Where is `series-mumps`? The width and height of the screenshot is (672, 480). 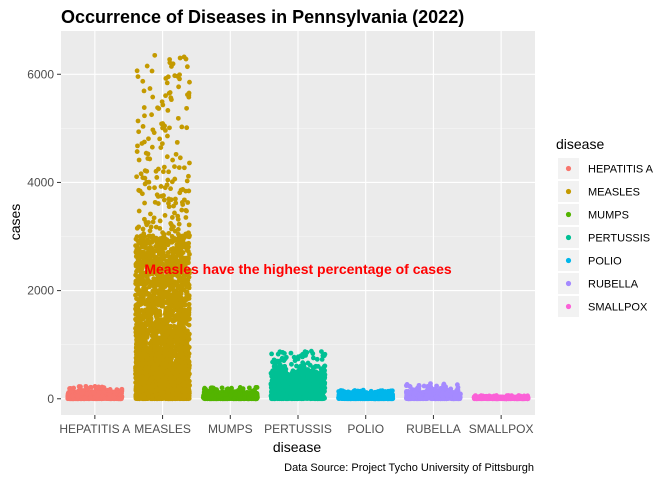 series-mumps is located at coordinates (230, 393).